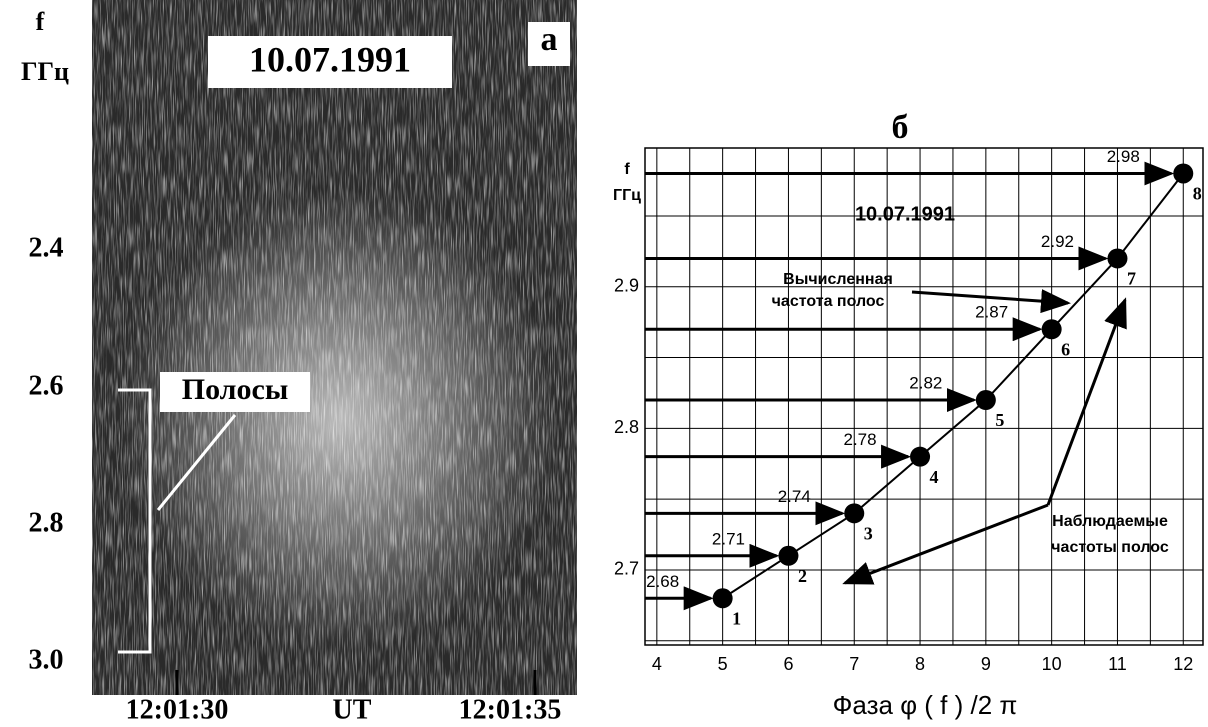  I want to click on x-tick-label: 7, so click(854, 664).